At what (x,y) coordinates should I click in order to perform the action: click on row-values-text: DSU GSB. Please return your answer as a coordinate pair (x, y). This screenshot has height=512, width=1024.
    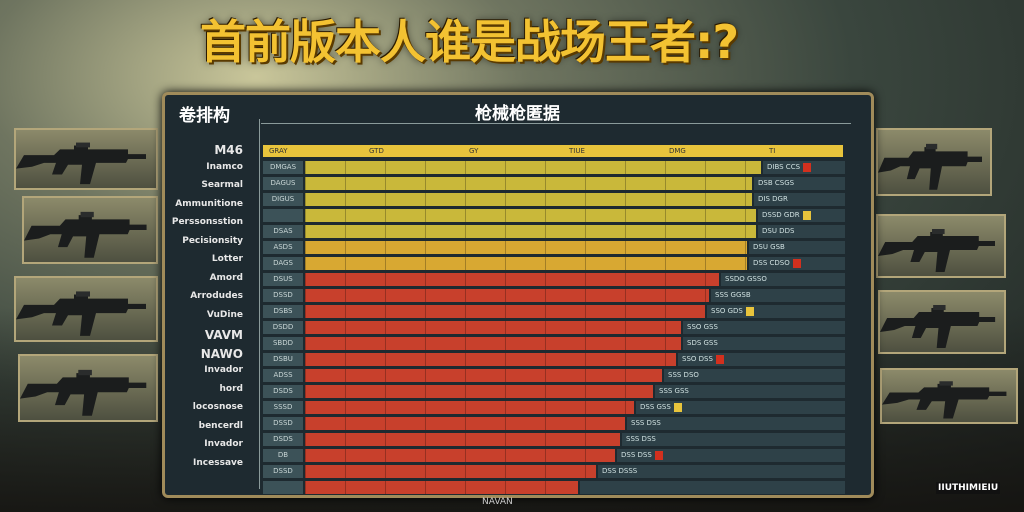
    Looking at the image, I should click on (769, 247).